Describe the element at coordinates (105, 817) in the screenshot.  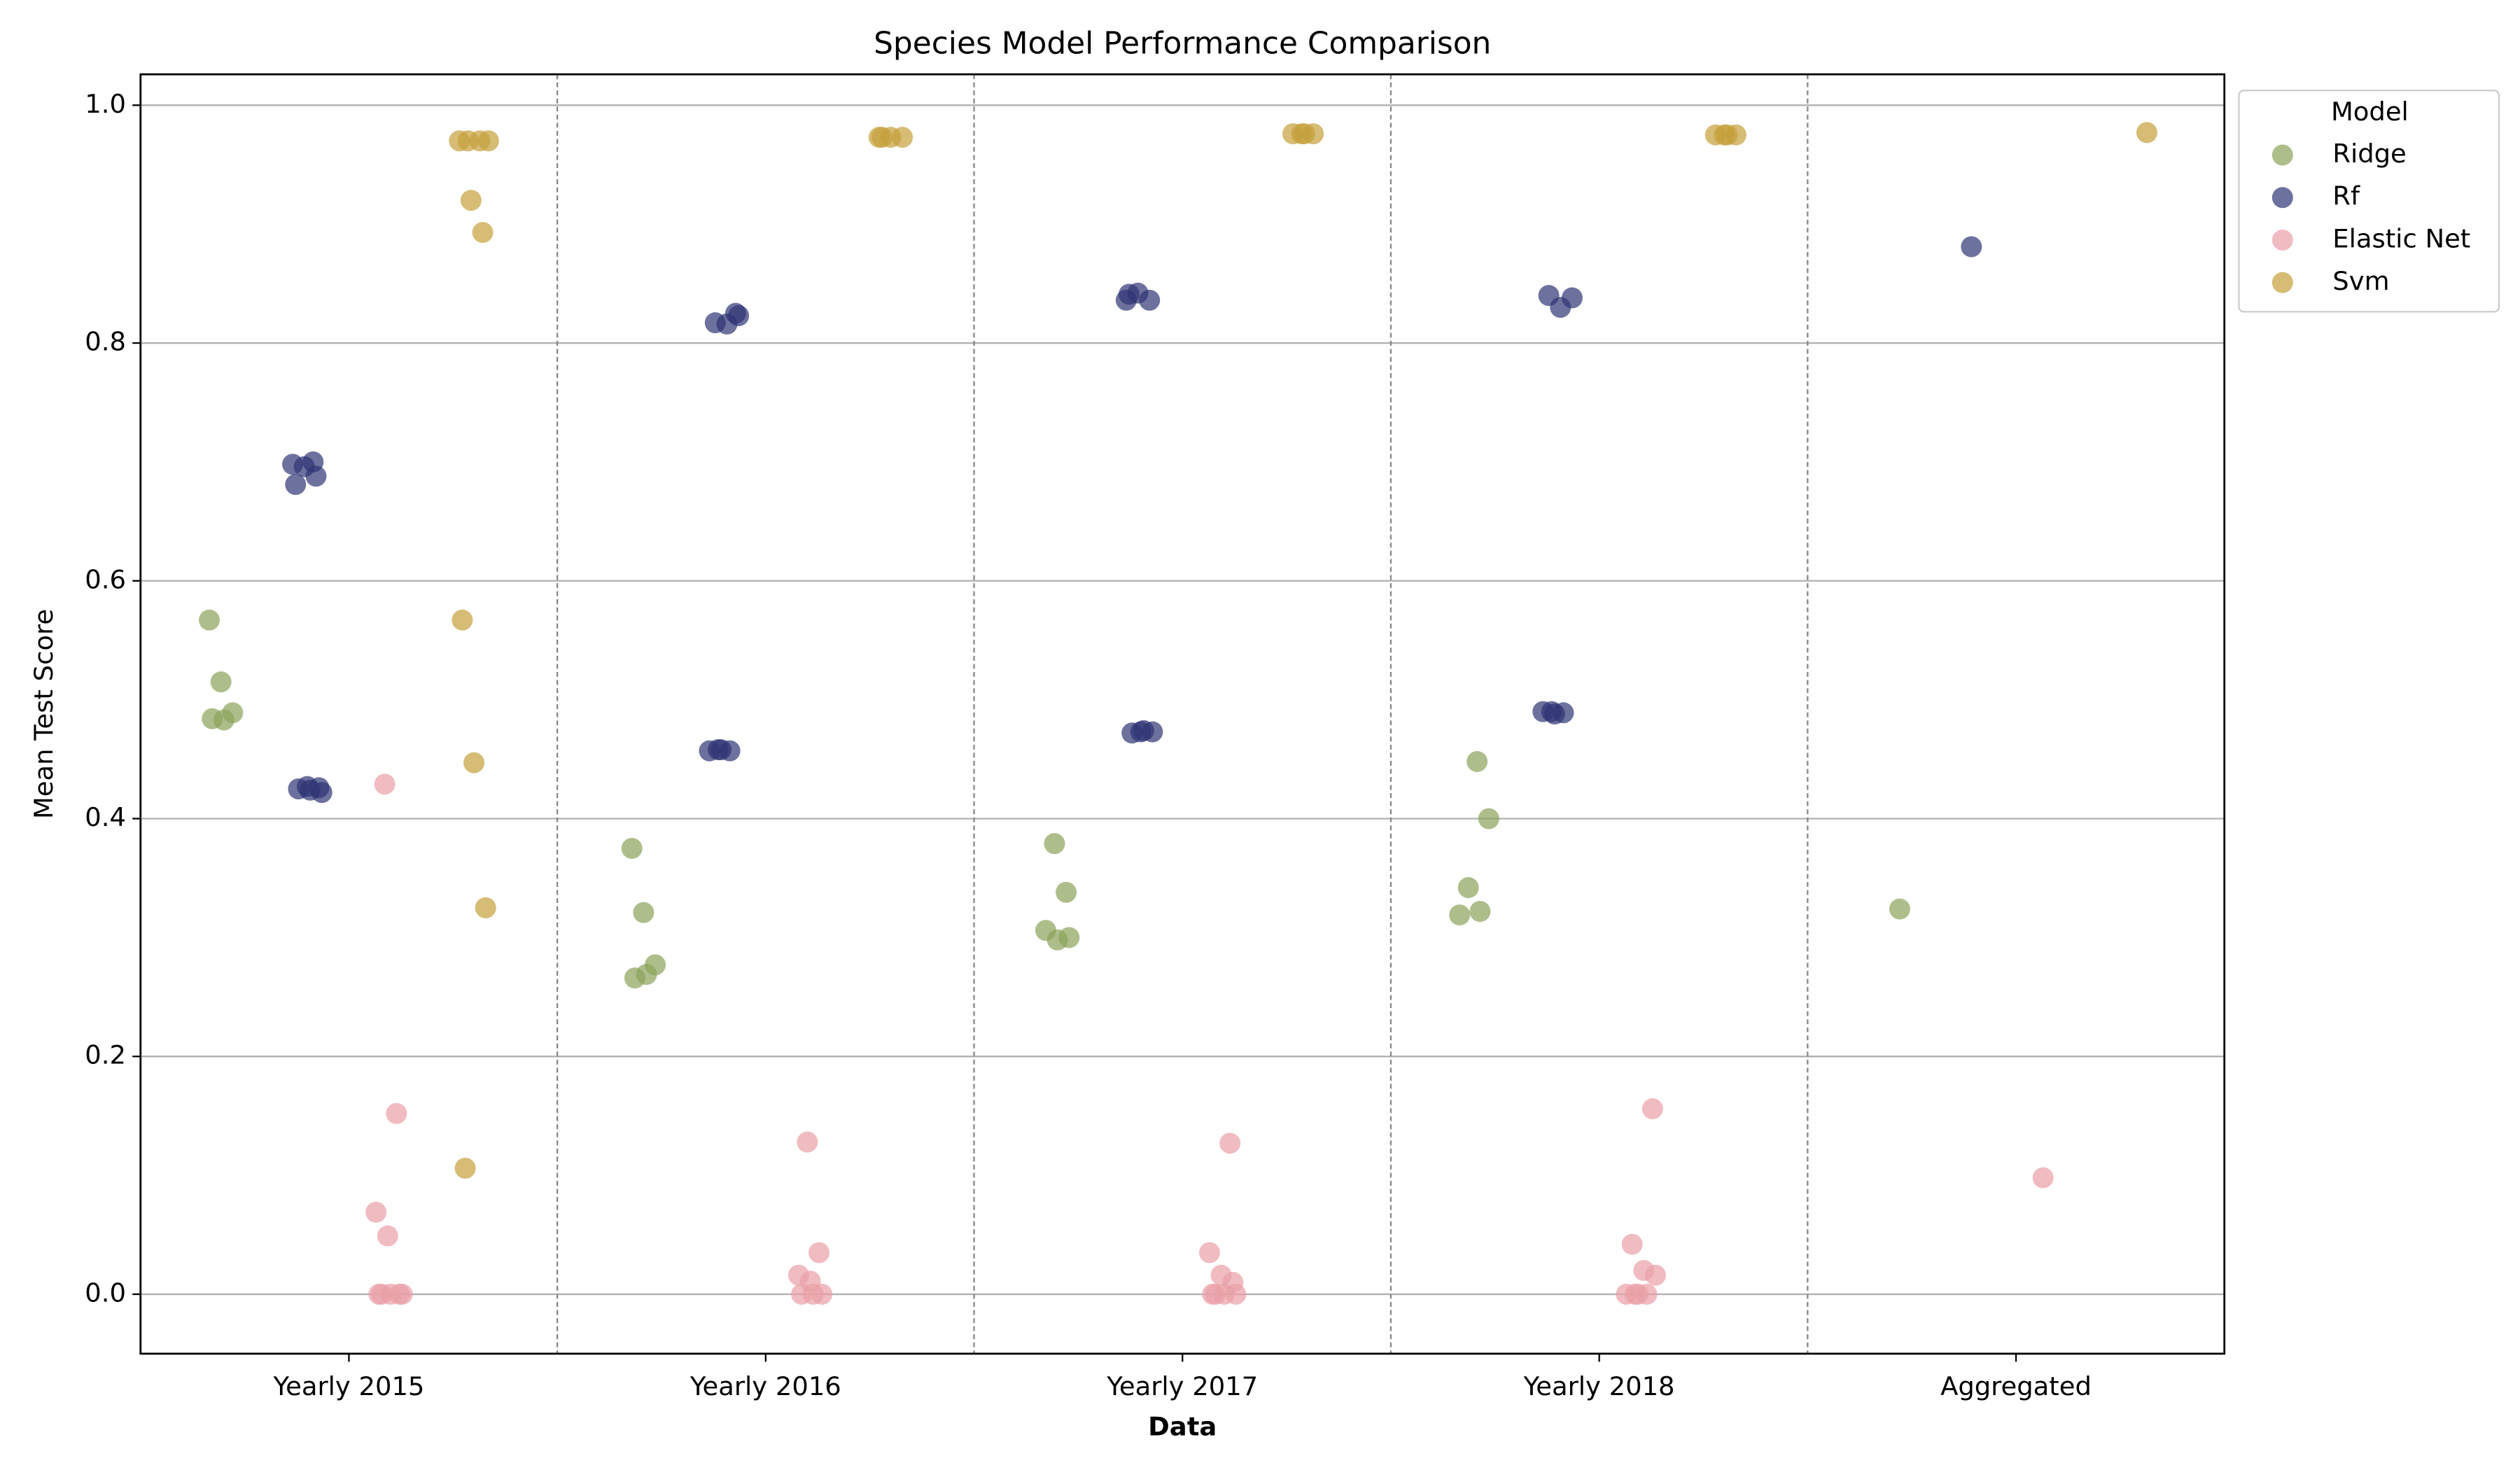
I see `y-tick-label: 0.4` at that location.